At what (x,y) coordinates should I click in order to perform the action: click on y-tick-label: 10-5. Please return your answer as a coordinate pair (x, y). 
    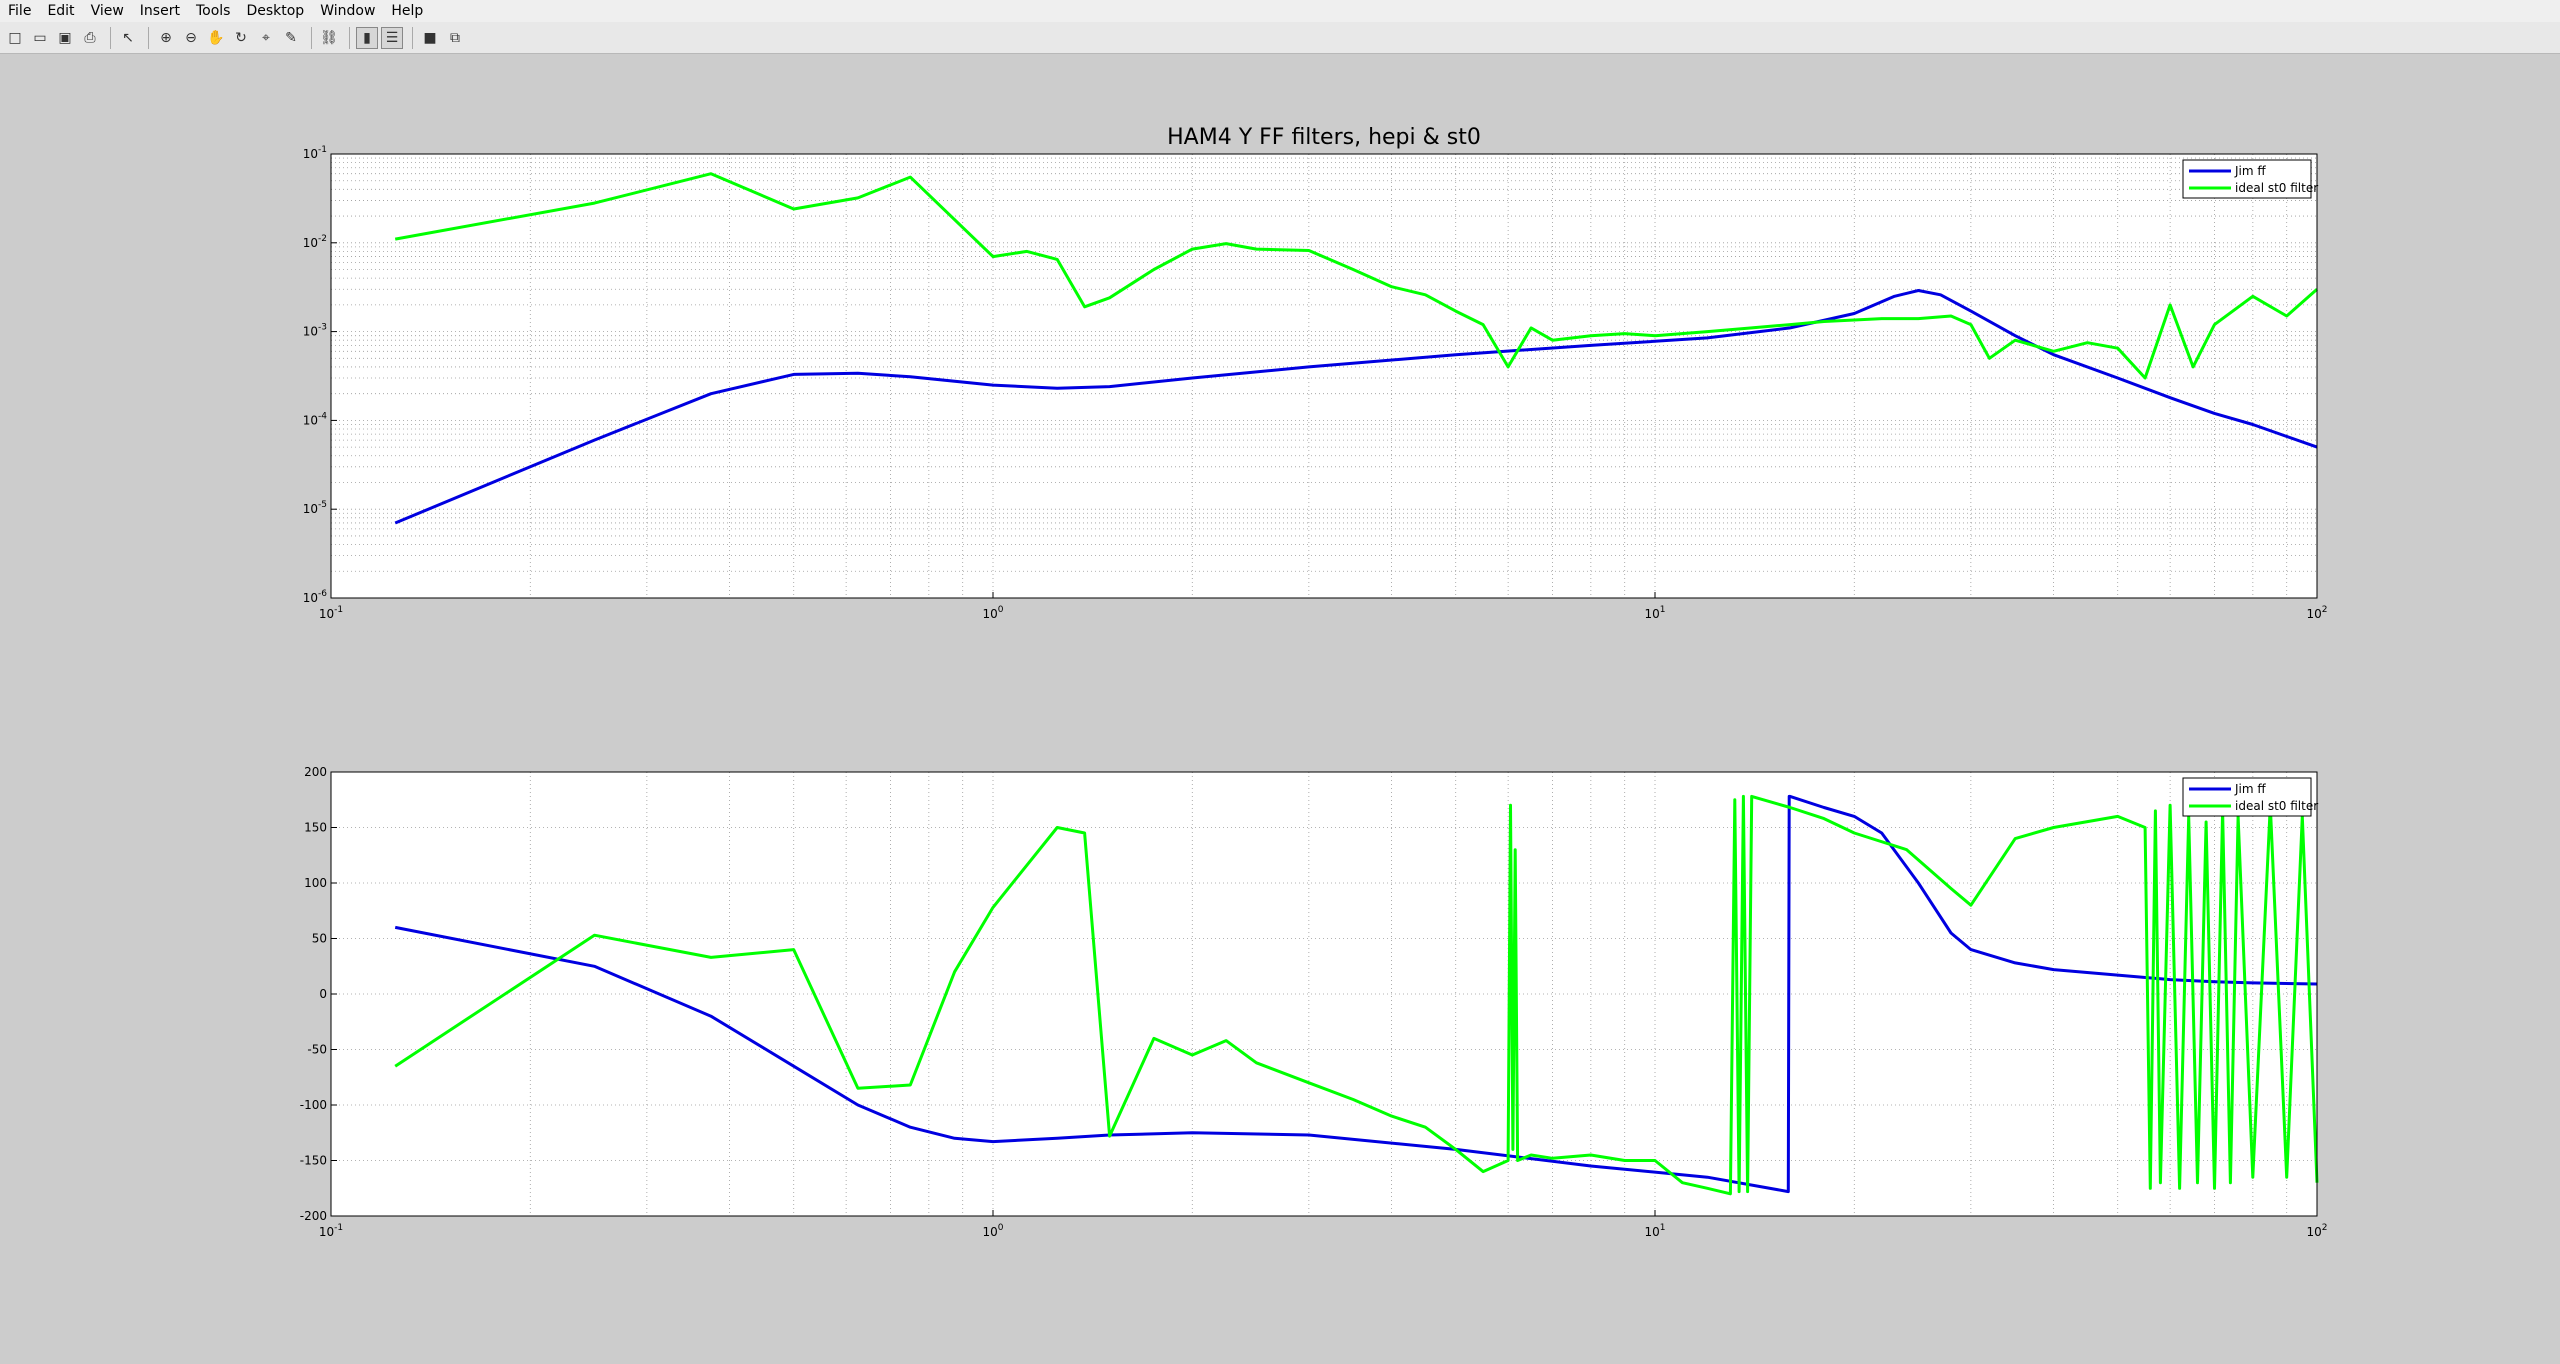
    Looking at the image, I should click on (315, 508).